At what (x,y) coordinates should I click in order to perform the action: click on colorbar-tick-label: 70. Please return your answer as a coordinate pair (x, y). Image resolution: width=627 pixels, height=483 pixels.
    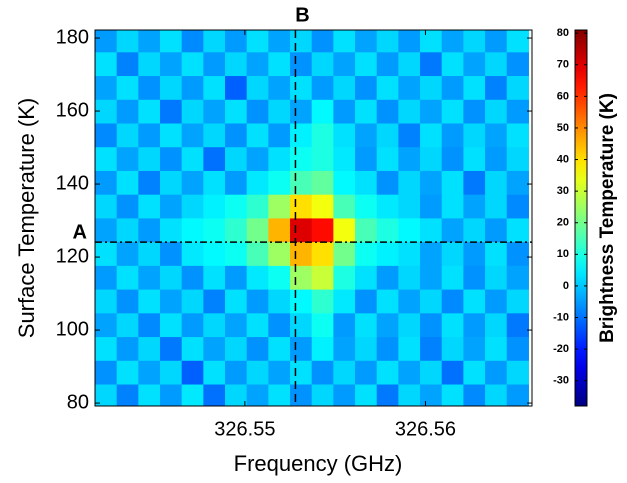
    Looking at the image, I should click on (563, 65).